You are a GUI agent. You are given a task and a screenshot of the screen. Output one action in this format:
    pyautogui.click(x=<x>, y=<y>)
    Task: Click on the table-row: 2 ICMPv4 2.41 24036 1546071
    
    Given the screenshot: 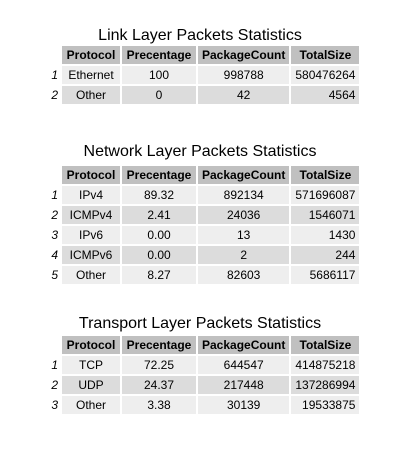 What is the action you would take?
    pyautogui.click(x=205, y=215)
    